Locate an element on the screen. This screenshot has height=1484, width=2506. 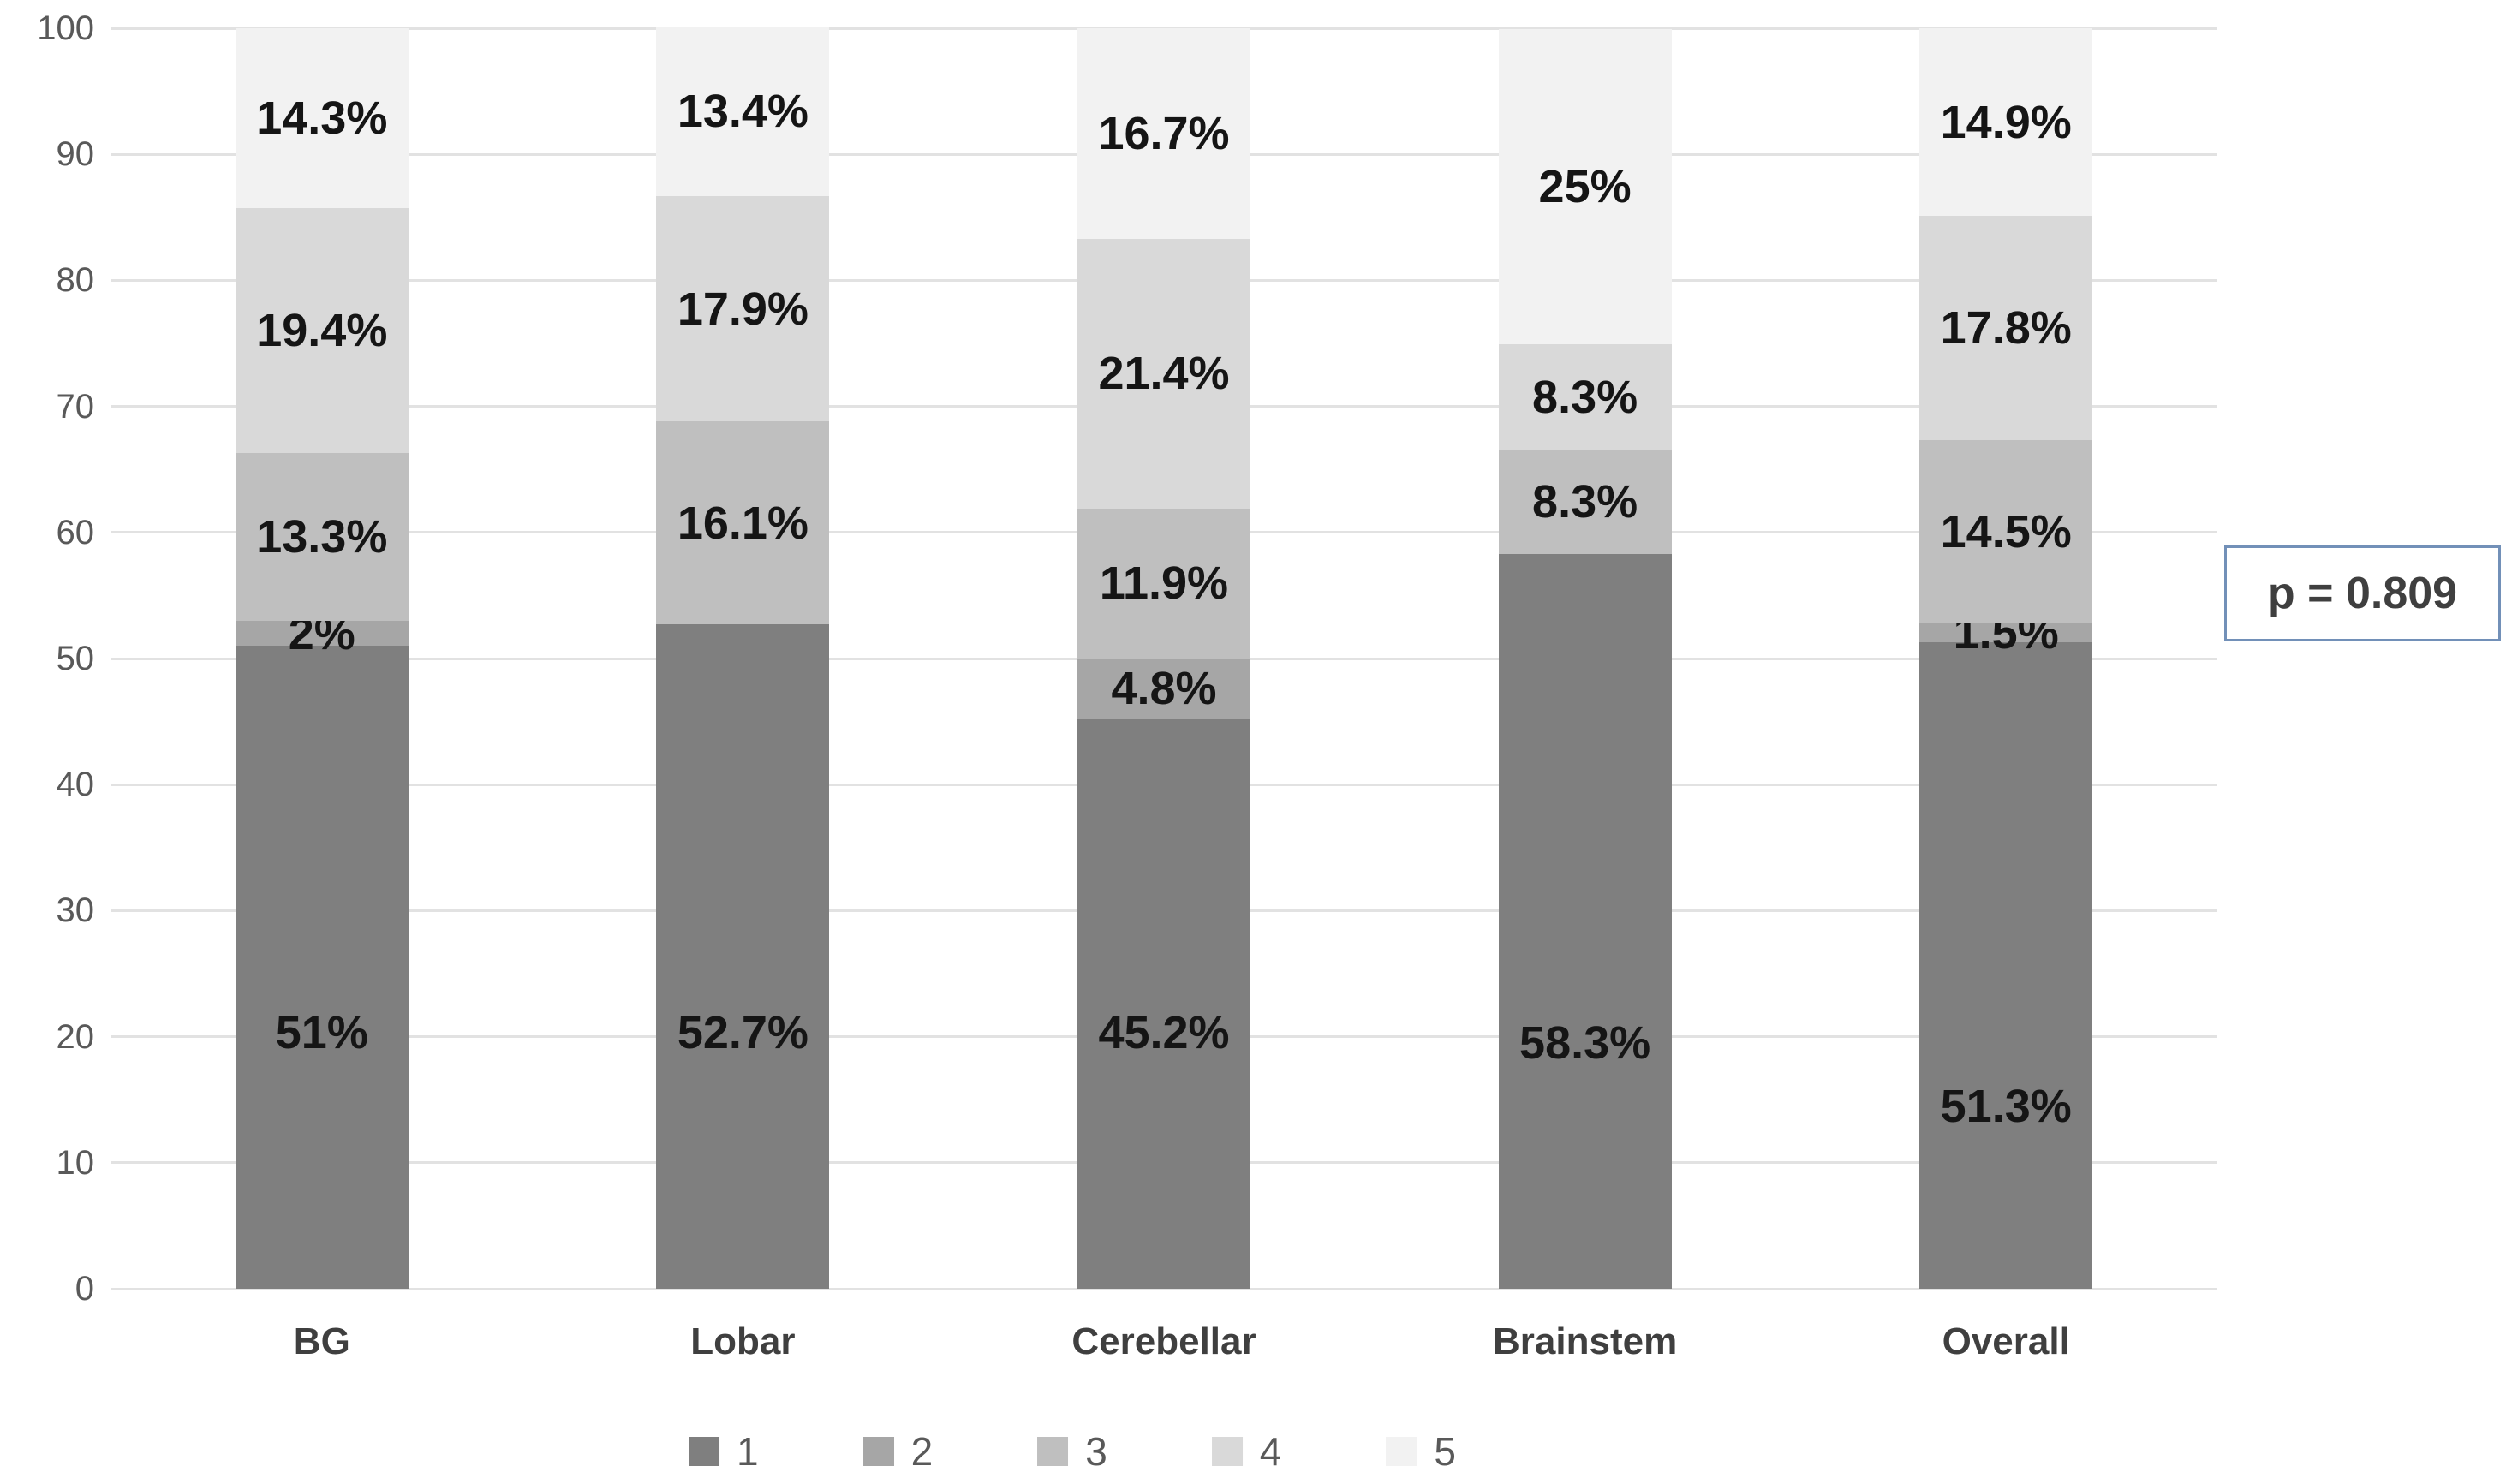
legend-item-label: 1 is located at coordinates (748, 1451).